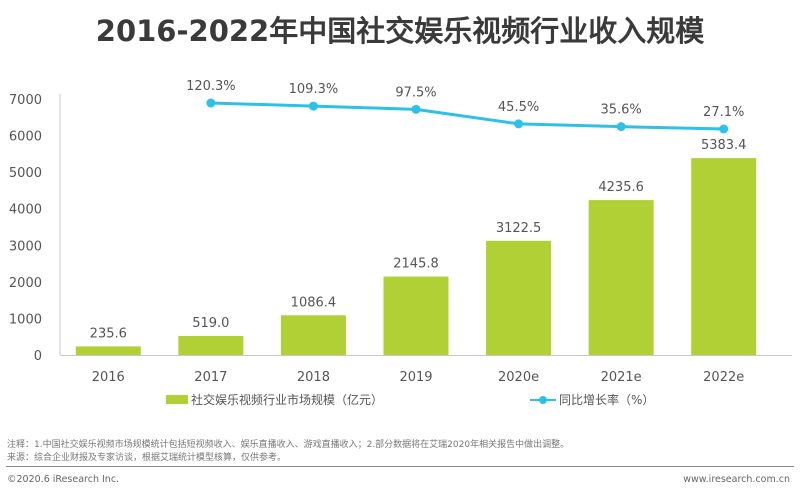  Describe the element at coordinates (177, 399) in the screenshot. I see `legend-bar-swatch` at that location.